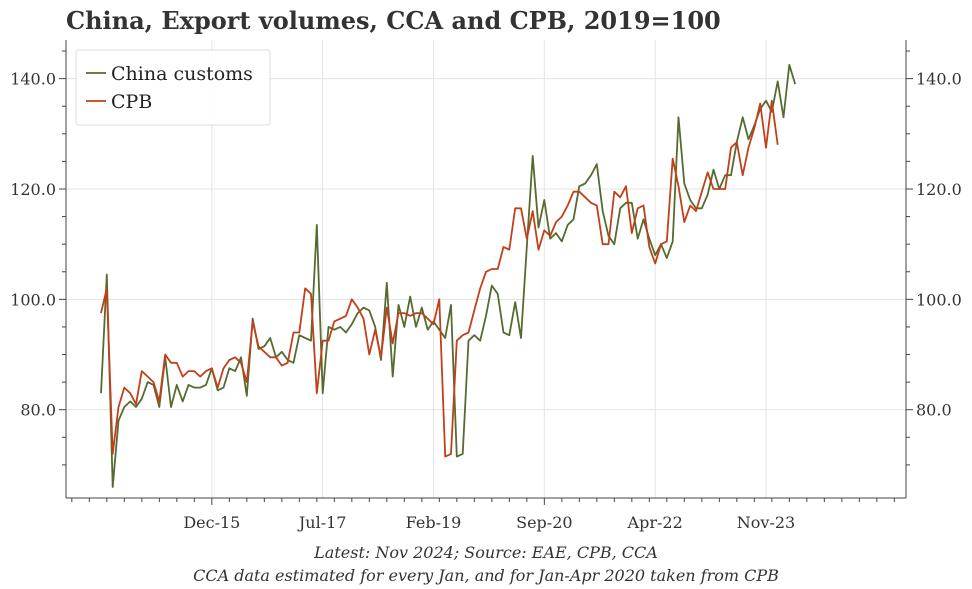 This screenshot has width=972, height=589. I want to click on legend: China customs CPB, so click(173, 87).